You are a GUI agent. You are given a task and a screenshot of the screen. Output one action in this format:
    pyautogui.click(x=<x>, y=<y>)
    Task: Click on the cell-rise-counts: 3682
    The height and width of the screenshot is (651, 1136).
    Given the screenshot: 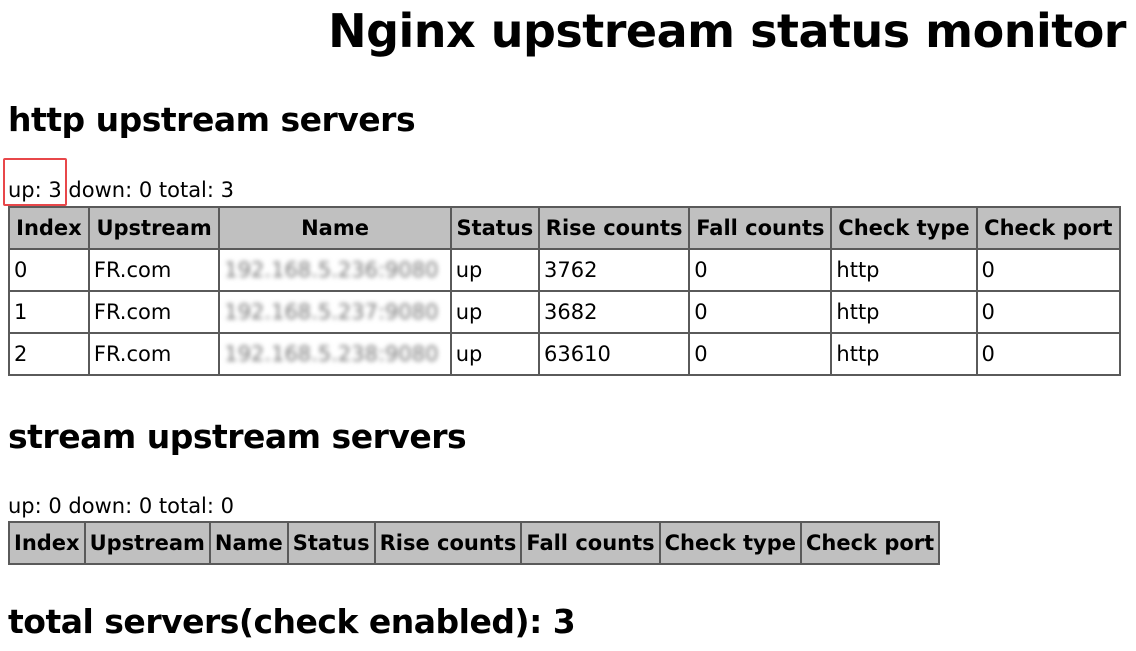 What is the action you would take?
    pyautogui.click(x=614, y=312)
    